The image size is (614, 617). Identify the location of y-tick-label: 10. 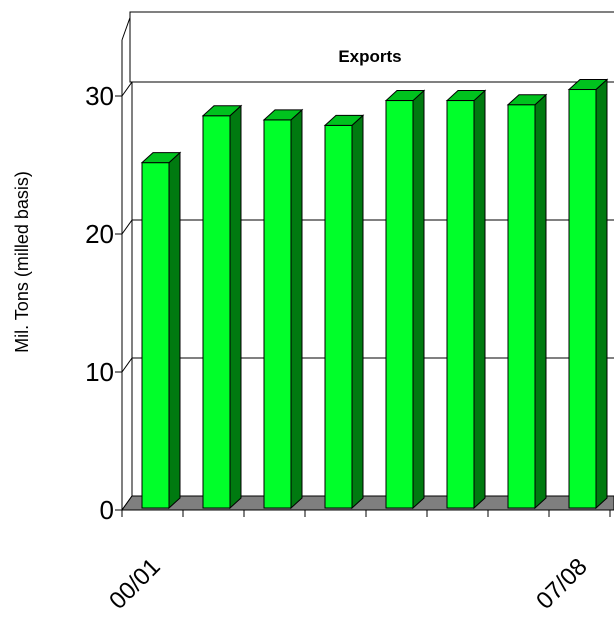
(99, 372).